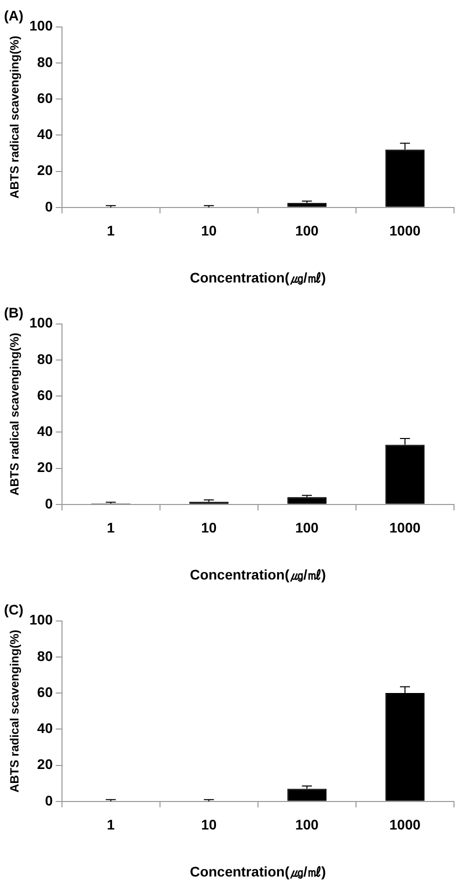  I want to click on chart-title: (A), so click(14, 15).